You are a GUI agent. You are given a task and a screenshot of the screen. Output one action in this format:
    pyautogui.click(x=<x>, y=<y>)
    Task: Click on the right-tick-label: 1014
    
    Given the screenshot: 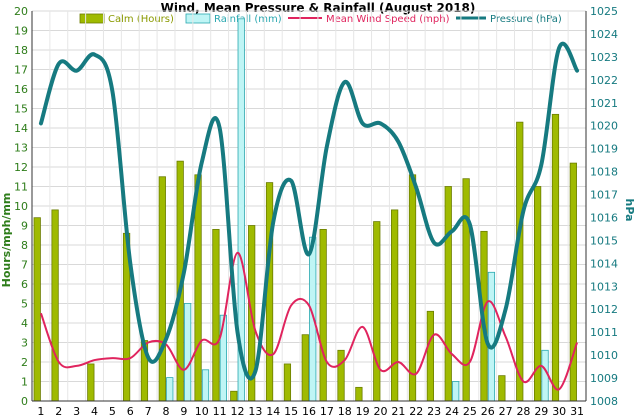 What is the action you would take?
    pyautogui.click(x=604, y=263)
    